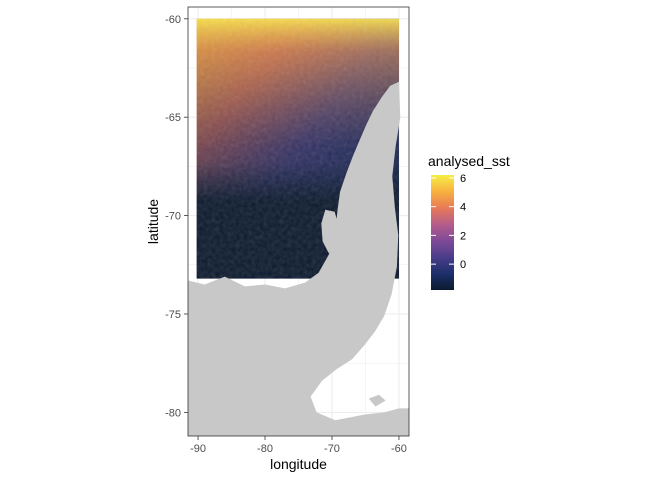  Describe the element at coordinates (469, 221) in the screenshot. I see `color-legend: analysed_sst 0 2 4 6` at that location.